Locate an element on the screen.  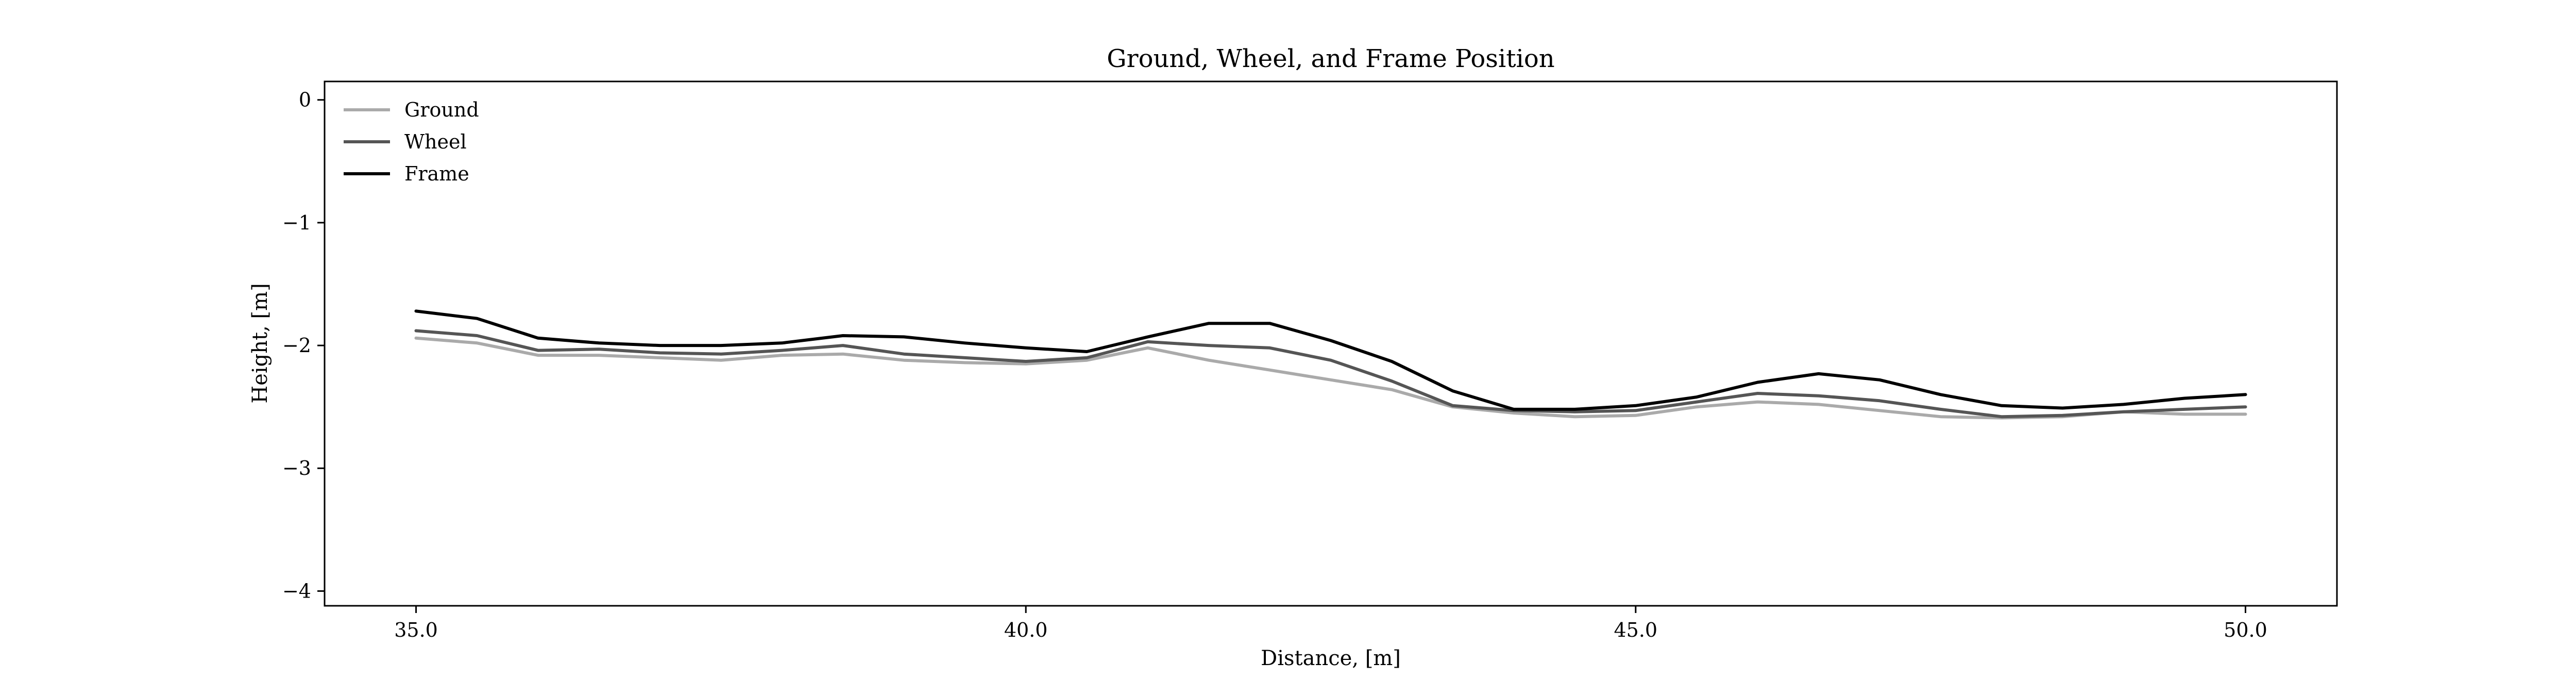
legend: Ground Wheel Frame is located at coordinates (411, 141).